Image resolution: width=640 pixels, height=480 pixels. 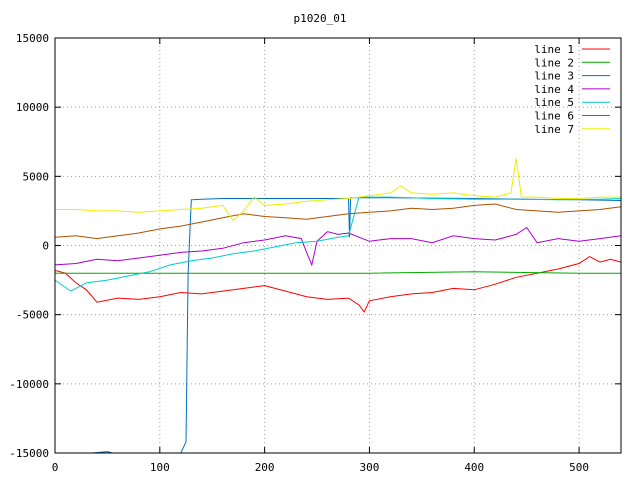 I want to click on y-tick-label: -15000, so click(x=29, y=453).